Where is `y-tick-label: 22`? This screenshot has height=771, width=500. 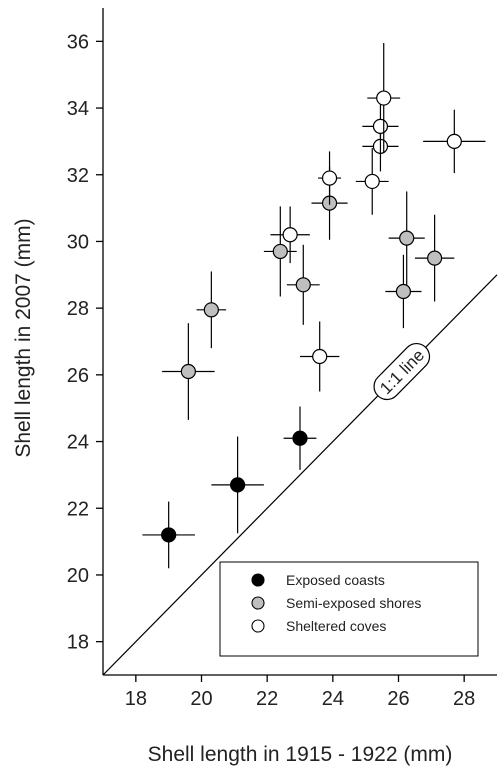
y-tick-label: 22 is located at coordinates (78, 509).